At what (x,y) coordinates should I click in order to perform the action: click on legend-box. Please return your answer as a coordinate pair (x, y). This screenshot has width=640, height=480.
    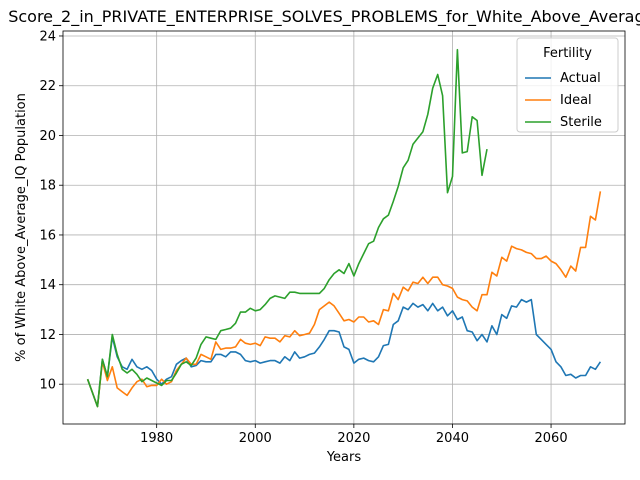
    Looking at the image, I should click on (567, 85).